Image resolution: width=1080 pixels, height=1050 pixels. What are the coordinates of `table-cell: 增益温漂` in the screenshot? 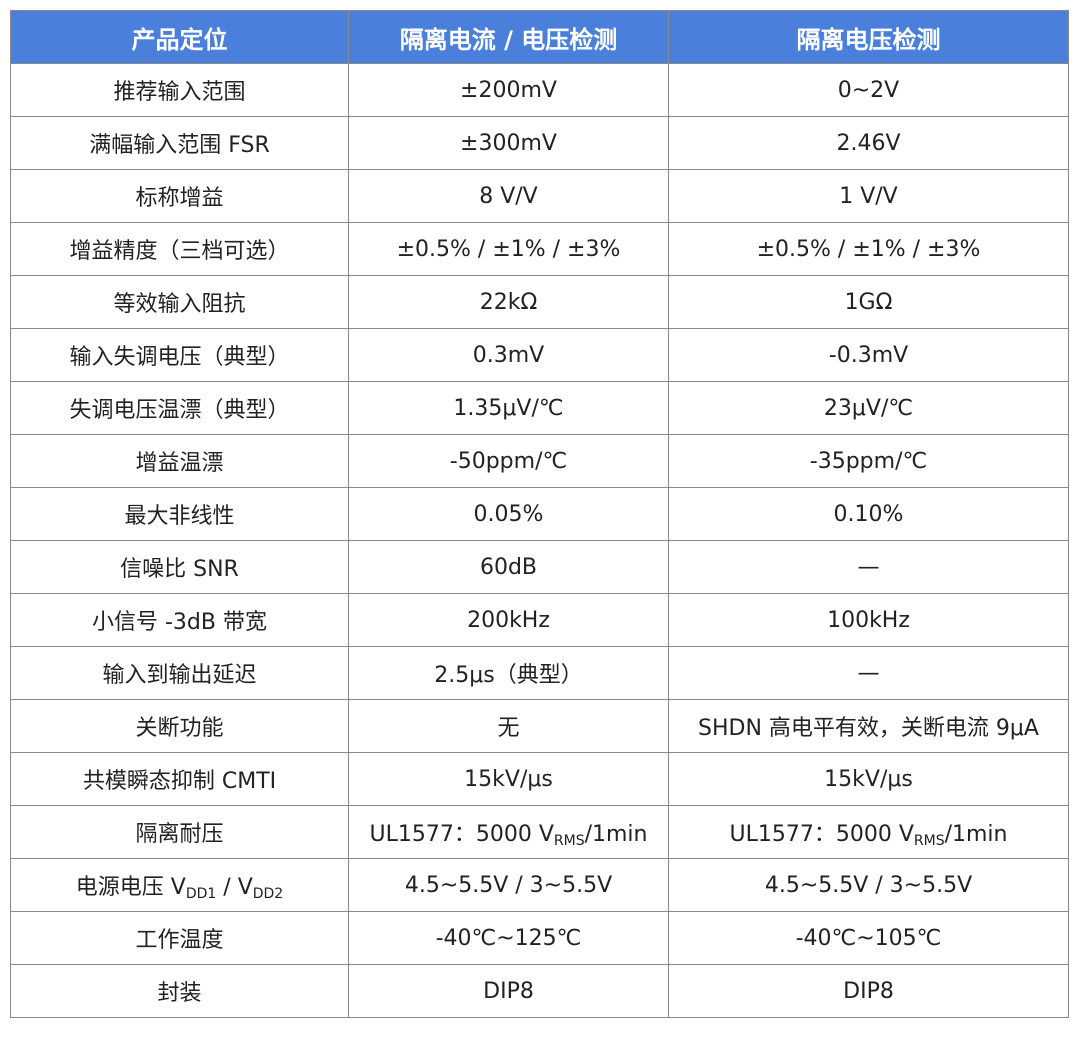 It's located at (179, 461).